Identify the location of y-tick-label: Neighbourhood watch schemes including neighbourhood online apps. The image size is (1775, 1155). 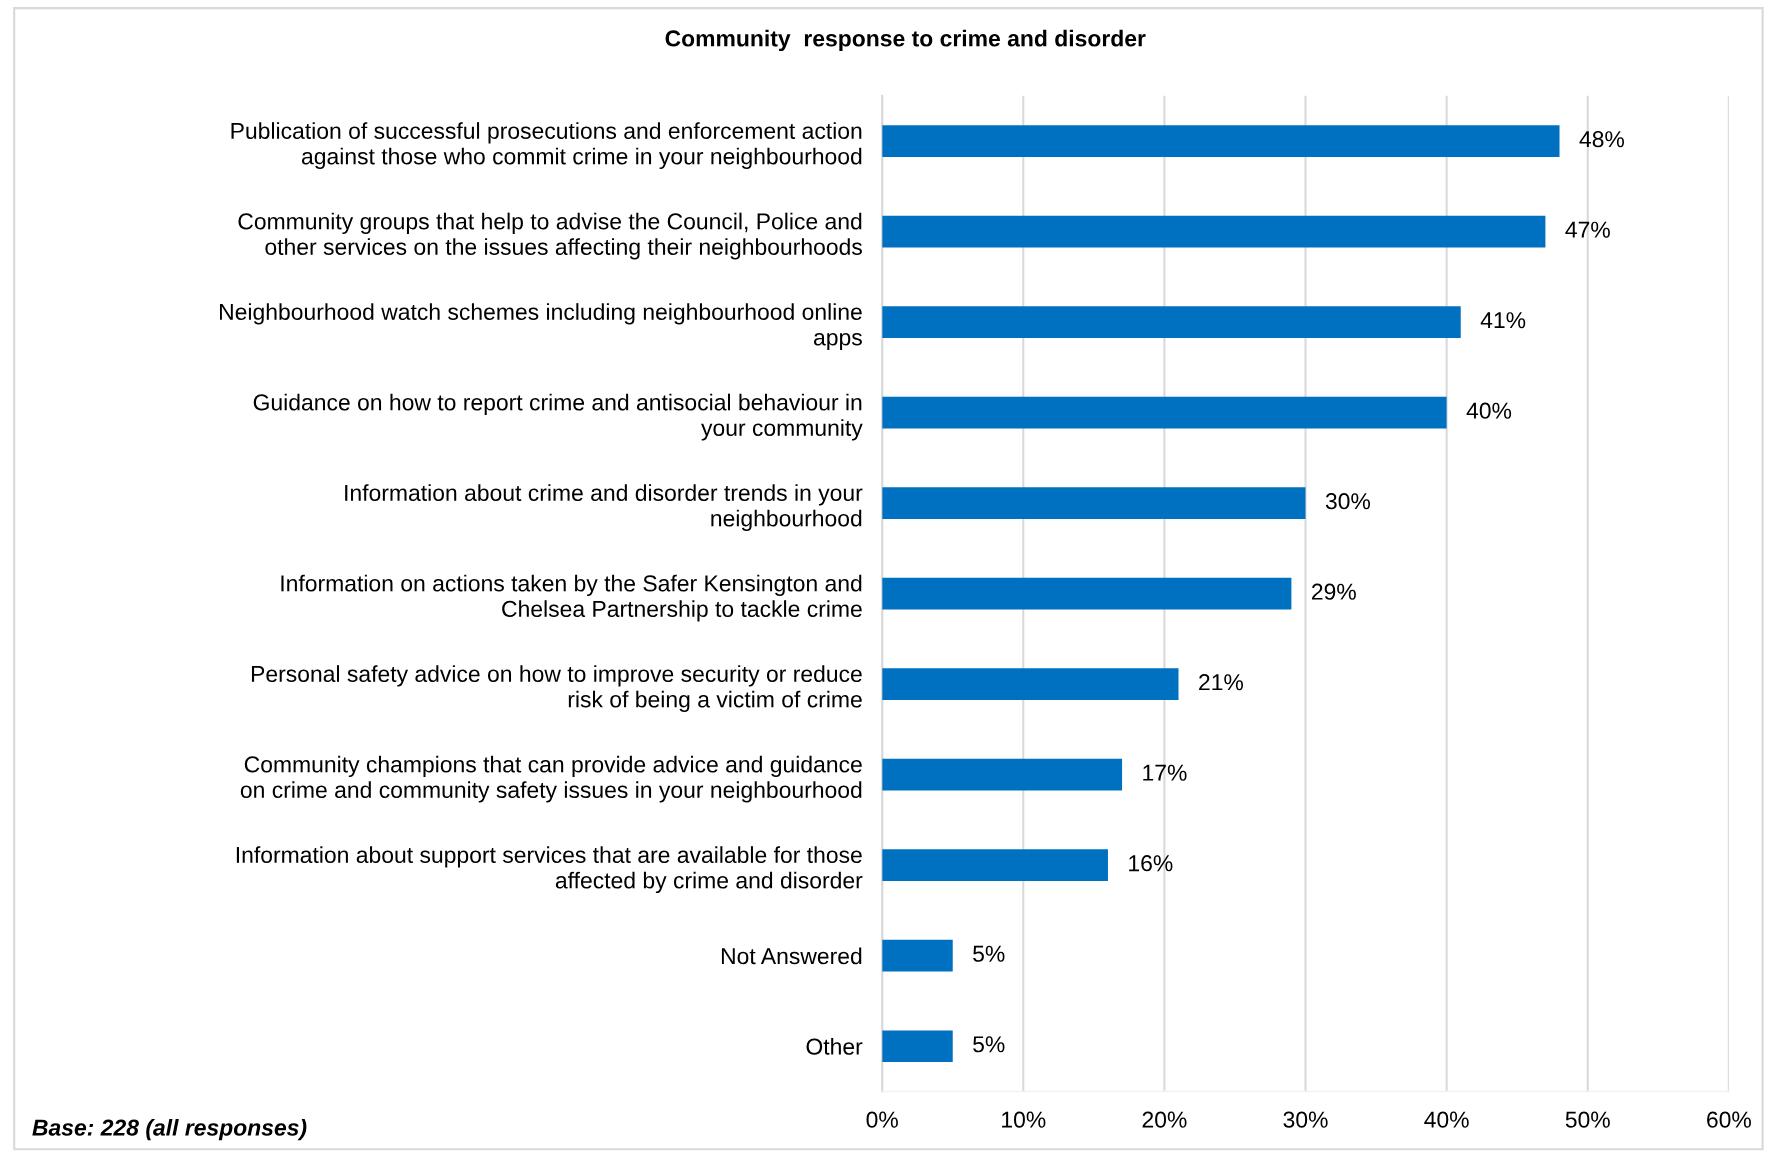
(540, 327).